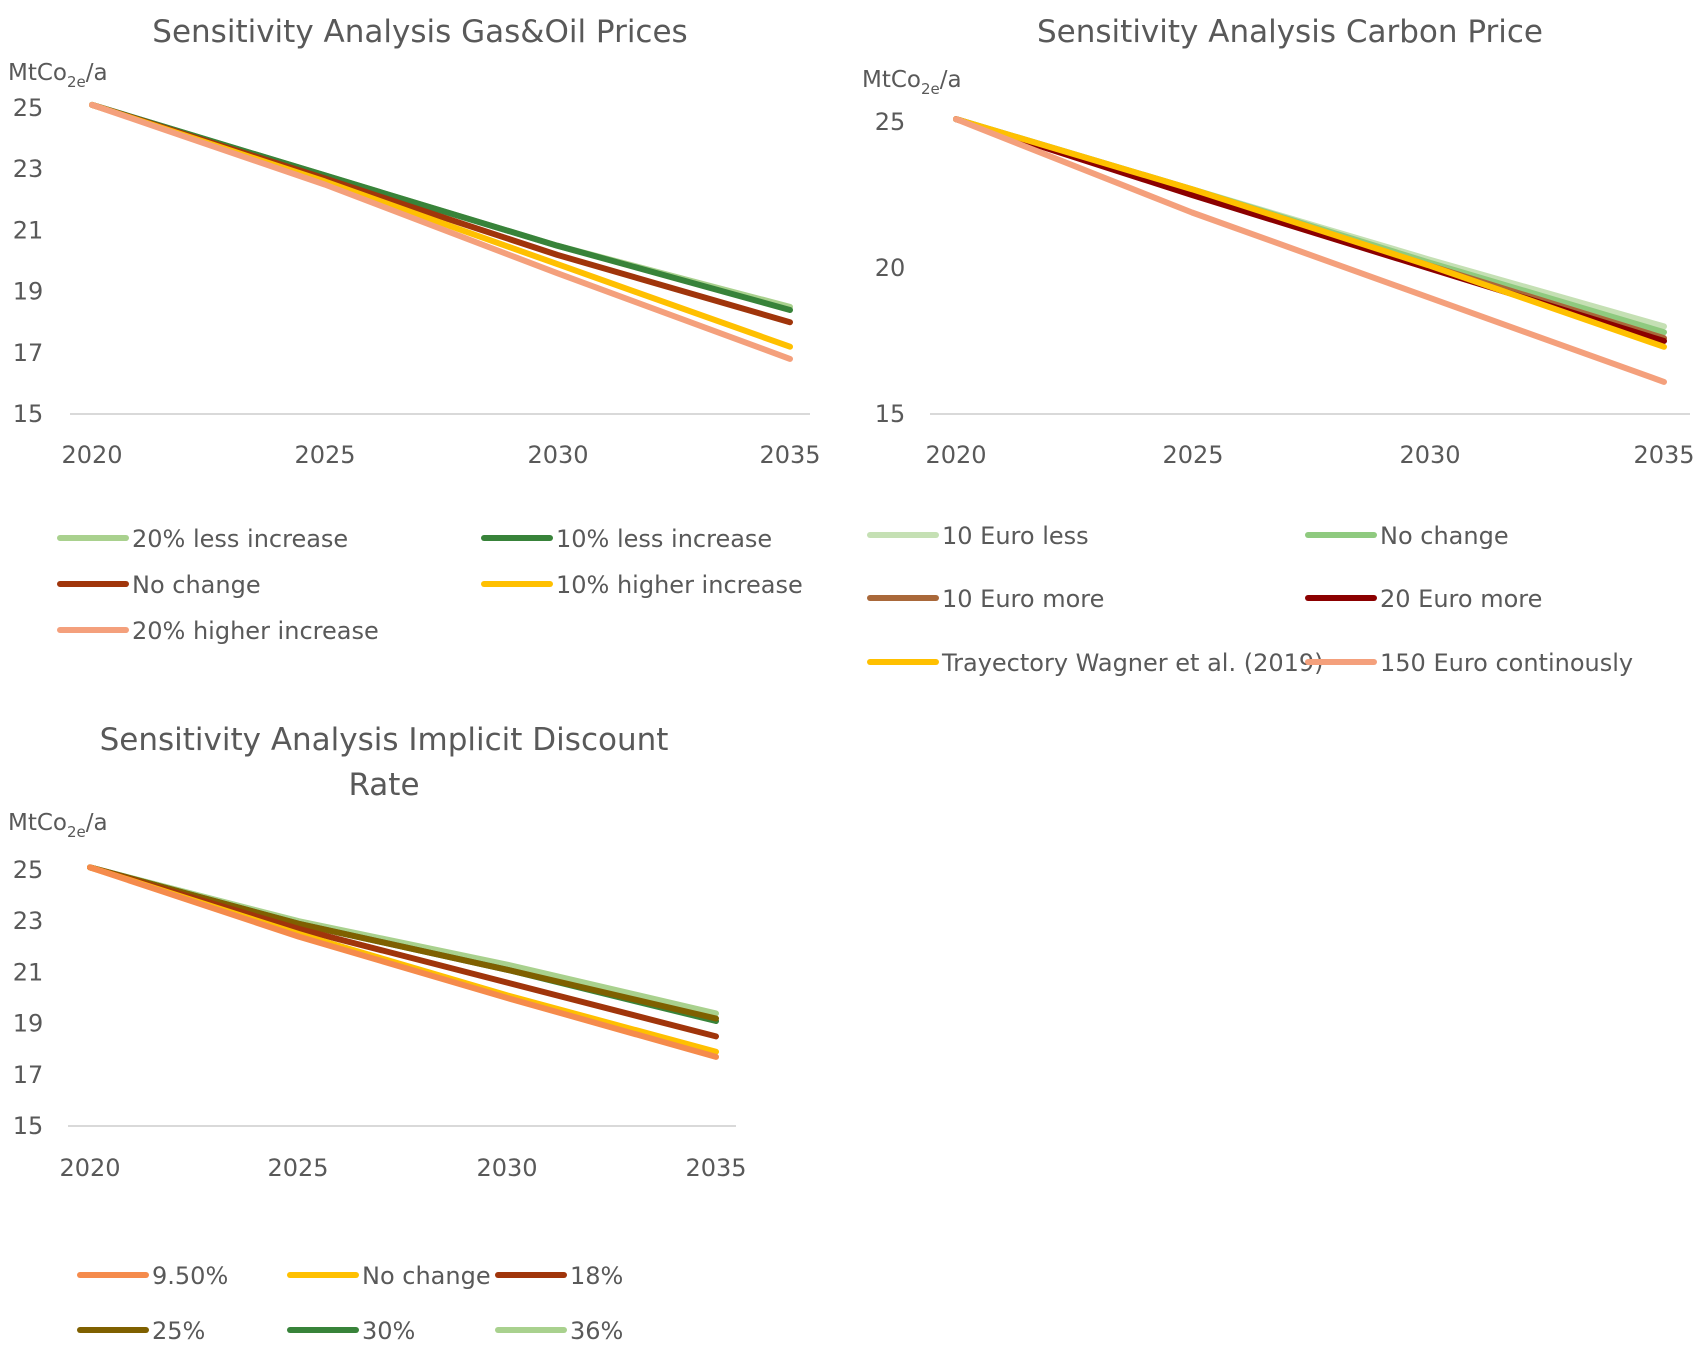  Describe the element at coordinates (351, 1331) in the screenshot. I see `legend-item: 30%` at that location.